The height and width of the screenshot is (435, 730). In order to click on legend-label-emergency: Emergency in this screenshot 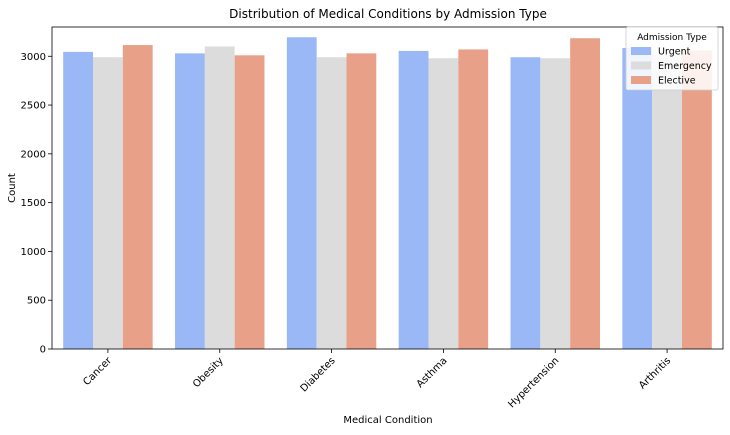, I will do `click(685, 66)`.